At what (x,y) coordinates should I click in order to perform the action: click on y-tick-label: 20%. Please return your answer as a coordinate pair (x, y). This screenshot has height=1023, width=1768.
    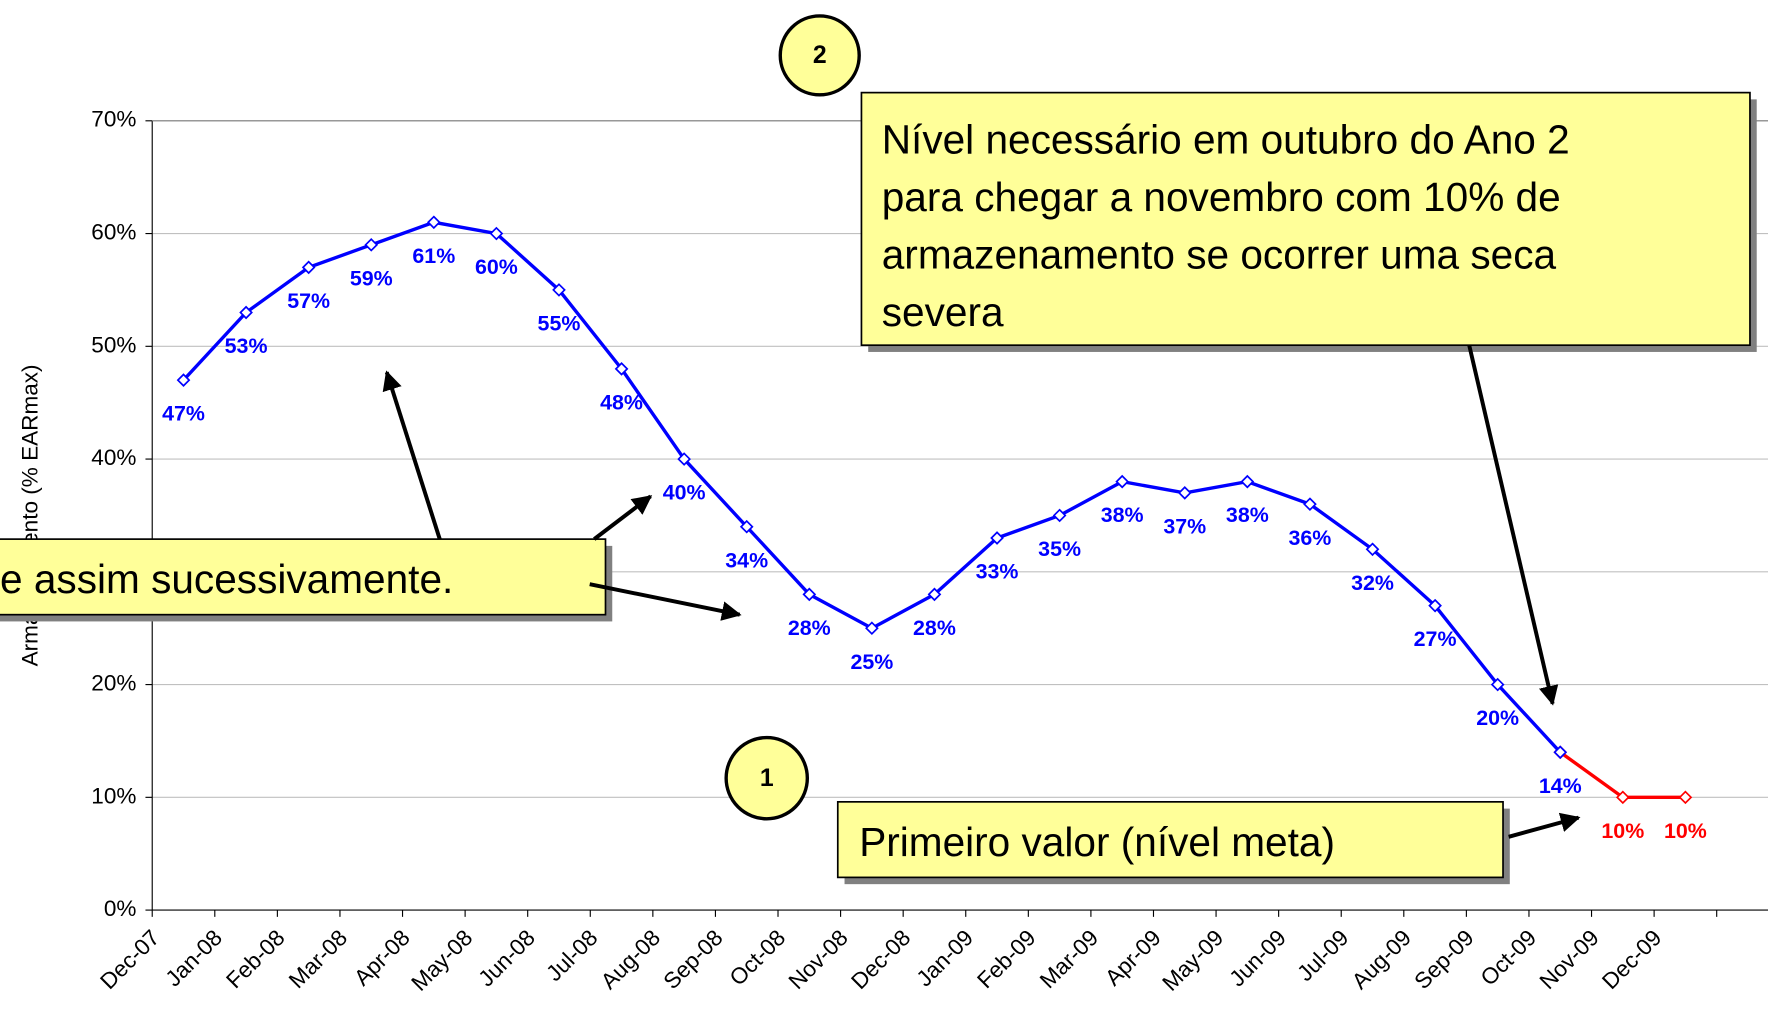
    Looking at the image, I should click on (113, 683).